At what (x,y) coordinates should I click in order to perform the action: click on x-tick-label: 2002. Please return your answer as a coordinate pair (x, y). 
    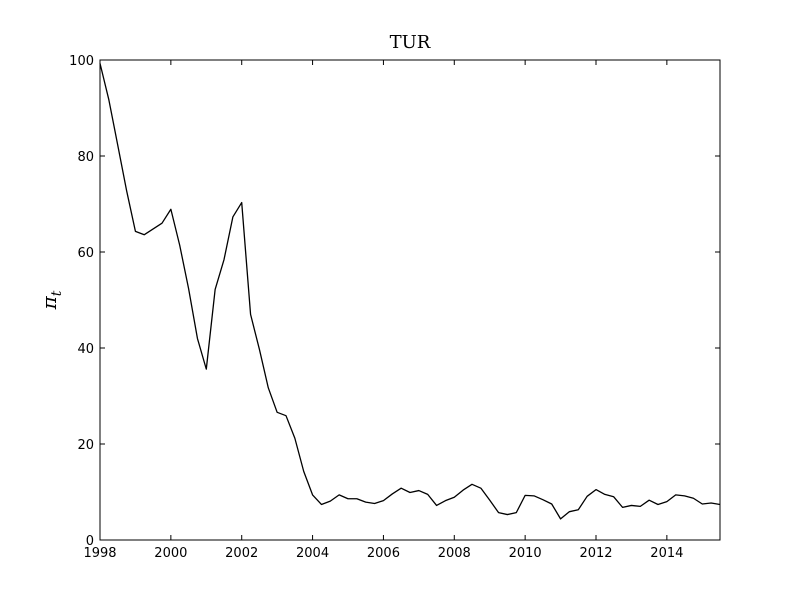
    Looking at the image, I should click on (241, 553).